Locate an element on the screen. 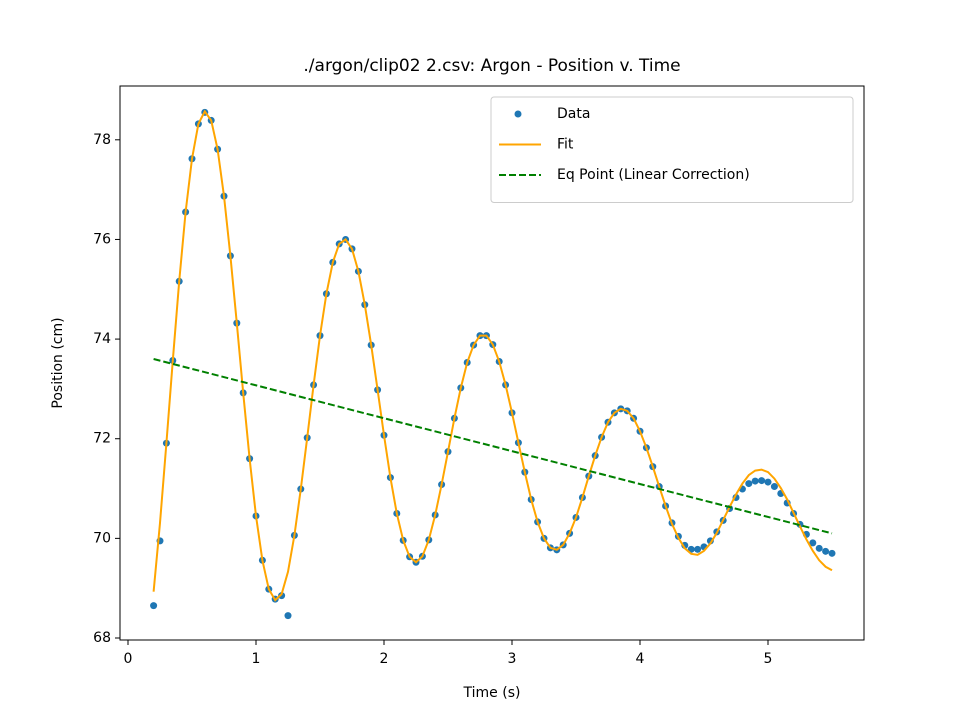 The width and height of the screenshot is (960, 720). y-tick-label: 76 is located at coordinates (102, 239).